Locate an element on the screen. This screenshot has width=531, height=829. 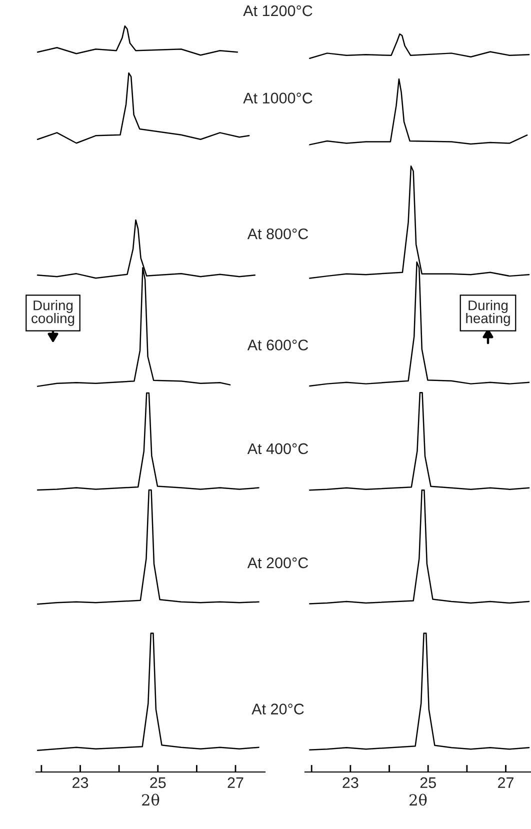
text: At 200°C is located at coordinates (277, 562).